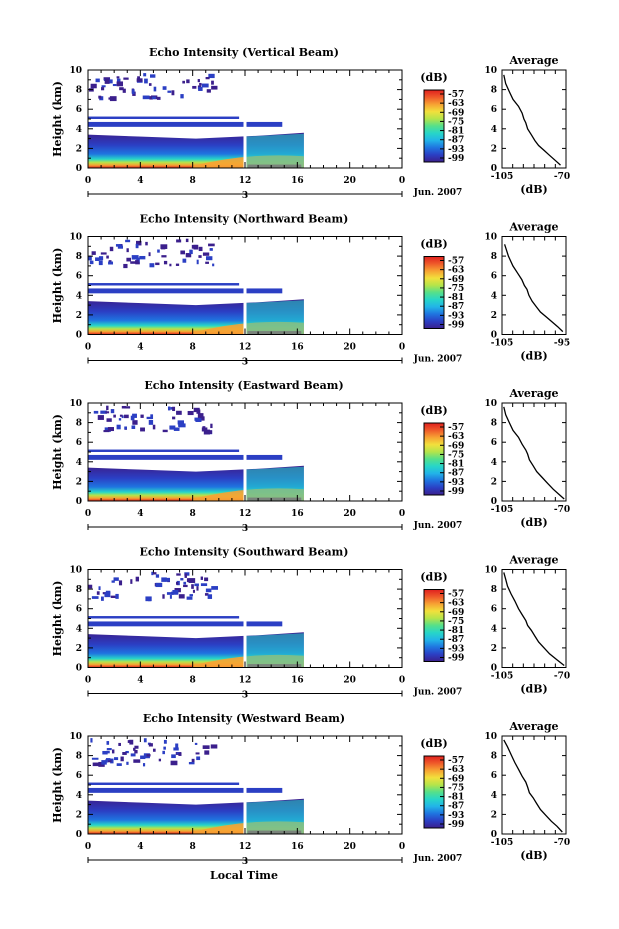  I want to click on avg-x-tick-label: -95, so click(562, 344).